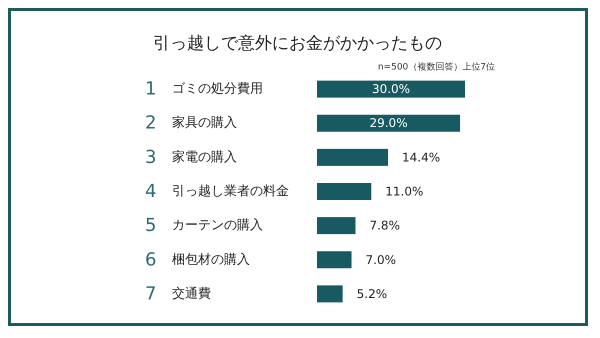  What do you see at coordinates (204, 225) in the screenshot?
I see `y-tick-label: 5 カーテンの購入` at bounding box center [204, 225].